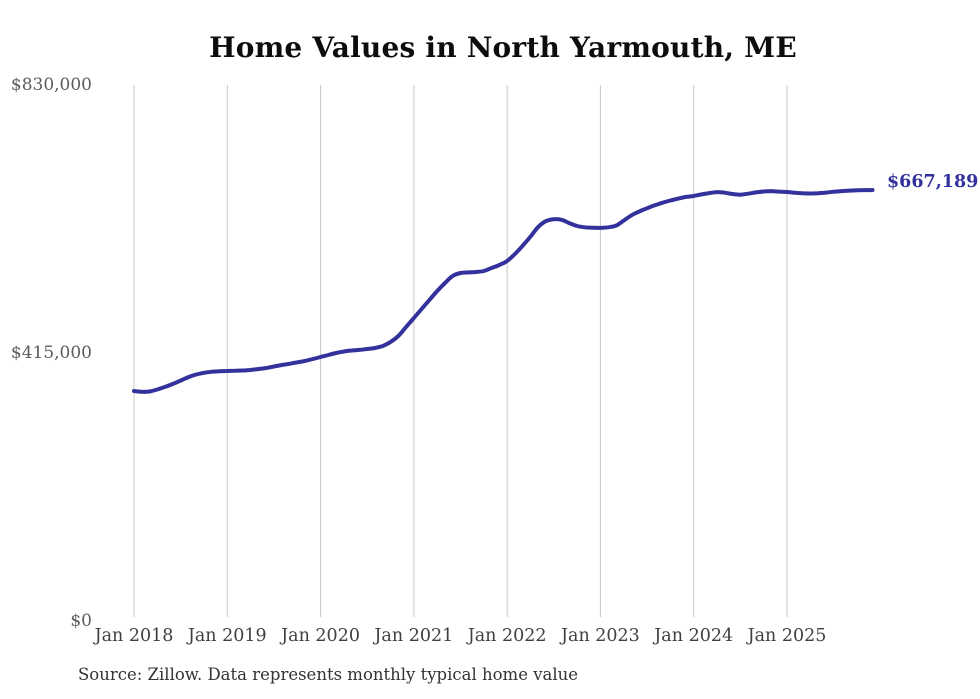 The width and height of the screenshot is (980, 699). What do you see at coordinates (503, 47) in the screenshot?
I see `chart-title: Home Values in North Yarmouth, ME` at bounding box center [503, 47].